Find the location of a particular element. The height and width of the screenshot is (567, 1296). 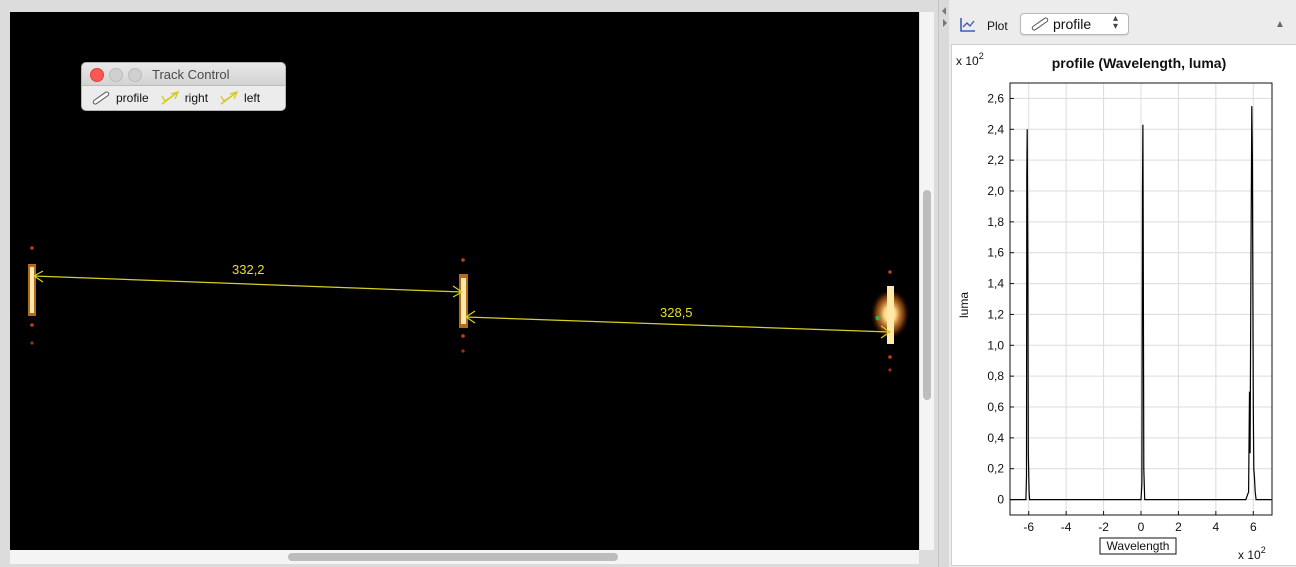

track-item-label: right is located at coordinates (196, 98).